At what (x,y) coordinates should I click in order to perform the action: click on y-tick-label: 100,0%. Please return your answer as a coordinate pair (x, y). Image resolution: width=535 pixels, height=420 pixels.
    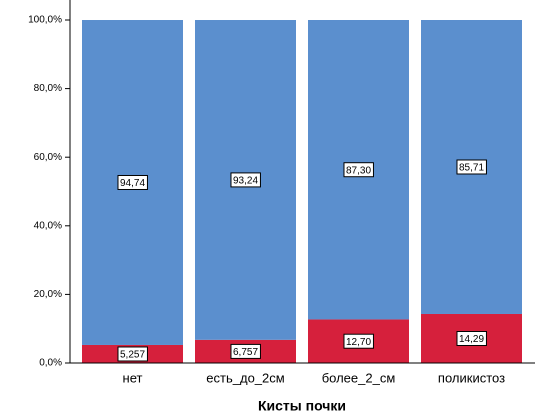
    Looking at the image, I should click on (45, 20).